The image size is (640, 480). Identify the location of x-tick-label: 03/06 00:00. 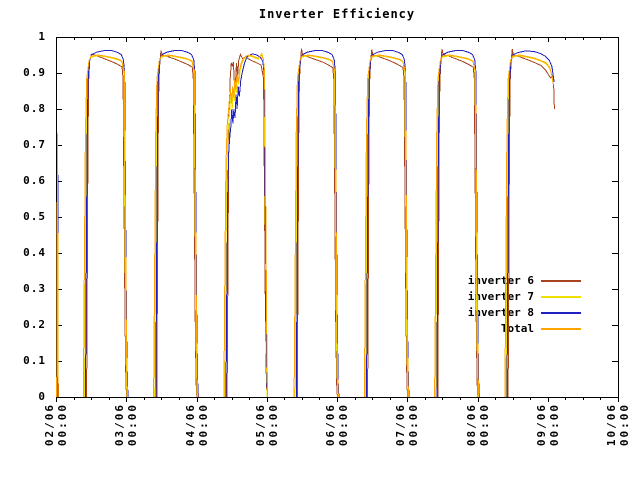
(134, 424).